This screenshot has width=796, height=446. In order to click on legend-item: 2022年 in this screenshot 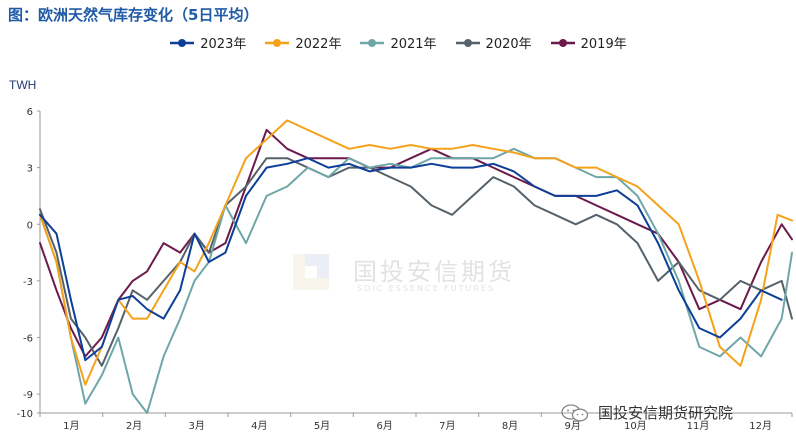, I will do `click(302, 42)`.